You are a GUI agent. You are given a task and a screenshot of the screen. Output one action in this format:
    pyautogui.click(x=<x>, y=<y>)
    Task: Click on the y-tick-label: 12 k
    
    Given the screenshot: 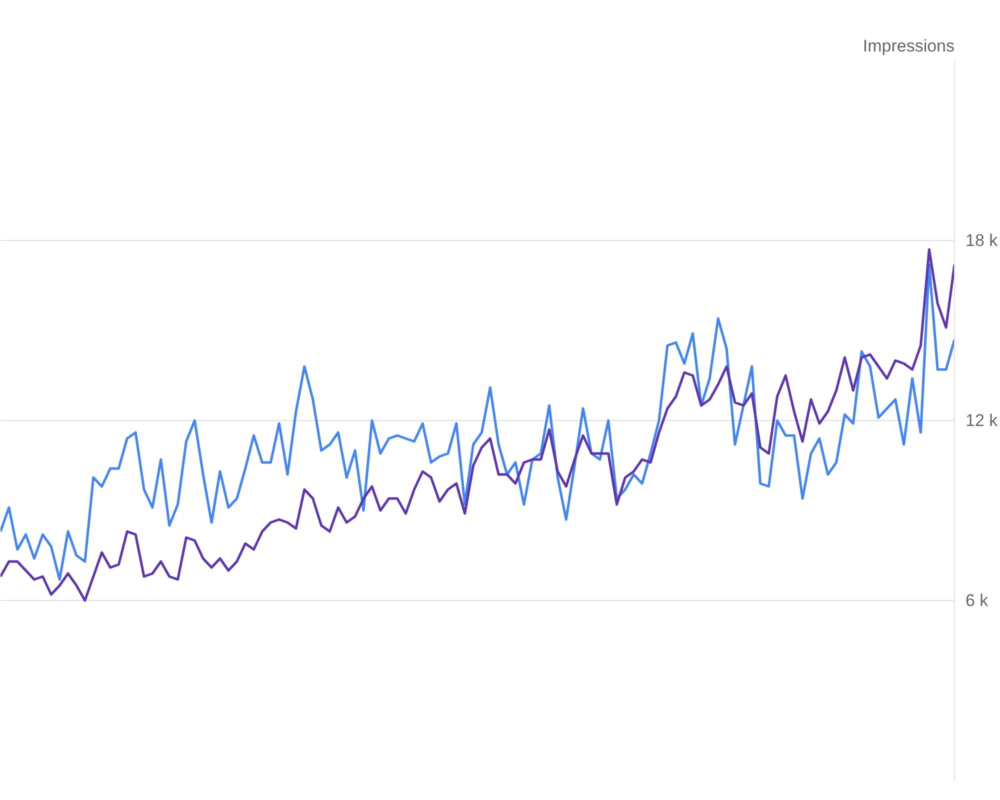 What is the action you would take?
    pyautogui.click(x=982, y=420)
    